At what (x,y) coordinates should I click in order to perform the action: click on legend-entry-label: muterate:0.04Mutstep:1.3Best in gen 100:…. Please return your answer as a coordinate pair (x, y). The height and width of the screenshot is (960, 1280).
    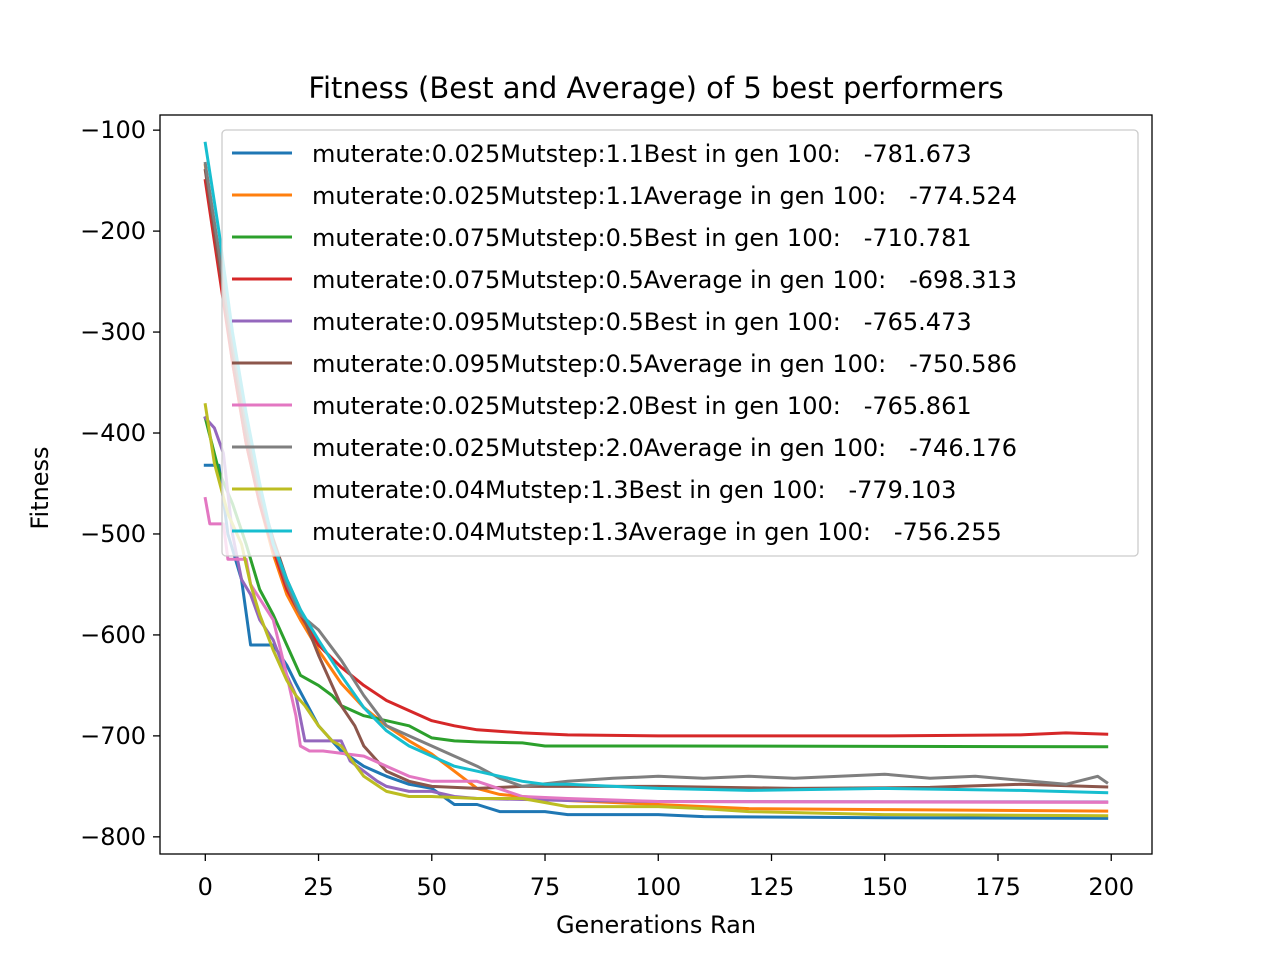
    Looking at the image, I should click on (634, 490).